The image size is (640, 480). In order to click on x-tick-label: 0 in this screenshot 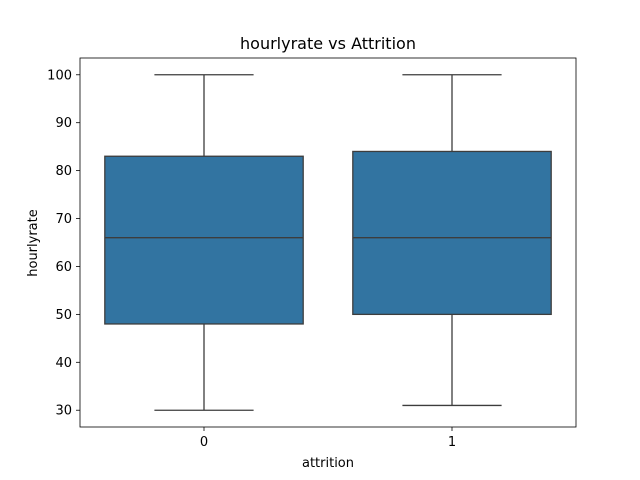, I will do `click(204, 442)`.